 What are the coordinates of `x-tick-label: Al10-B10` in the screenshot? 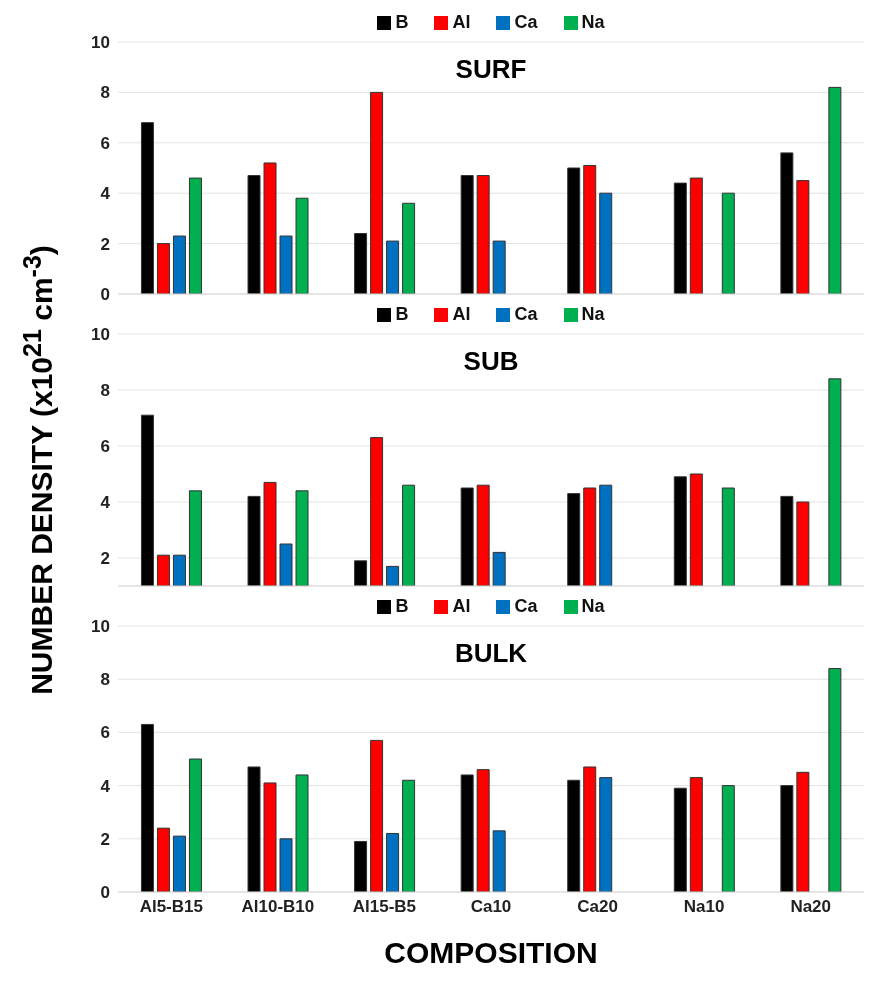 It's located at (278, 907).